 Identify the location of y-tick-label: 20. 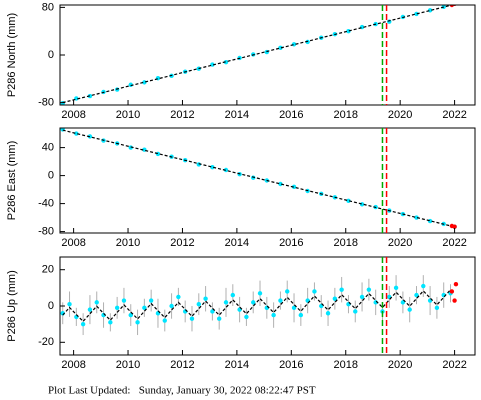
(48, 270).